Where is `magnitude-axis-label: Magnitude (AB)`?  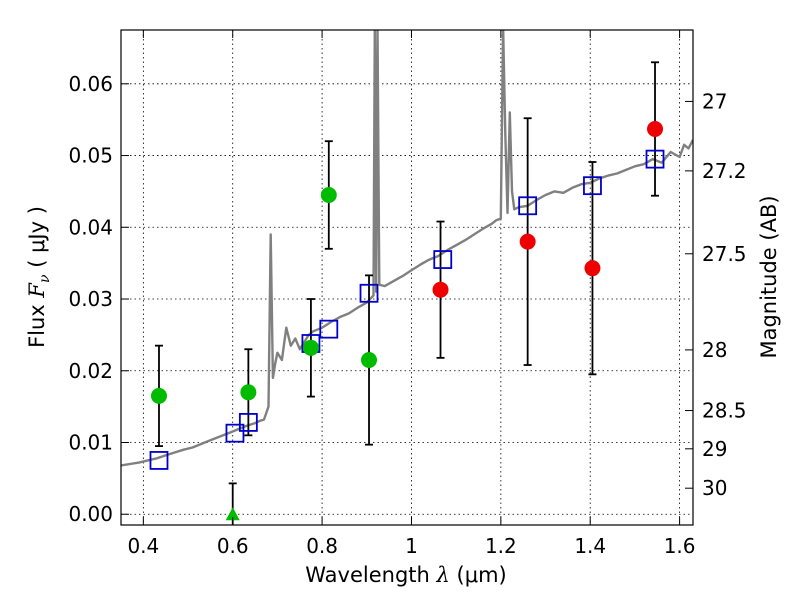
magnitude-axis-label: Magnitude (AB) is located at coordinates (769, 276).